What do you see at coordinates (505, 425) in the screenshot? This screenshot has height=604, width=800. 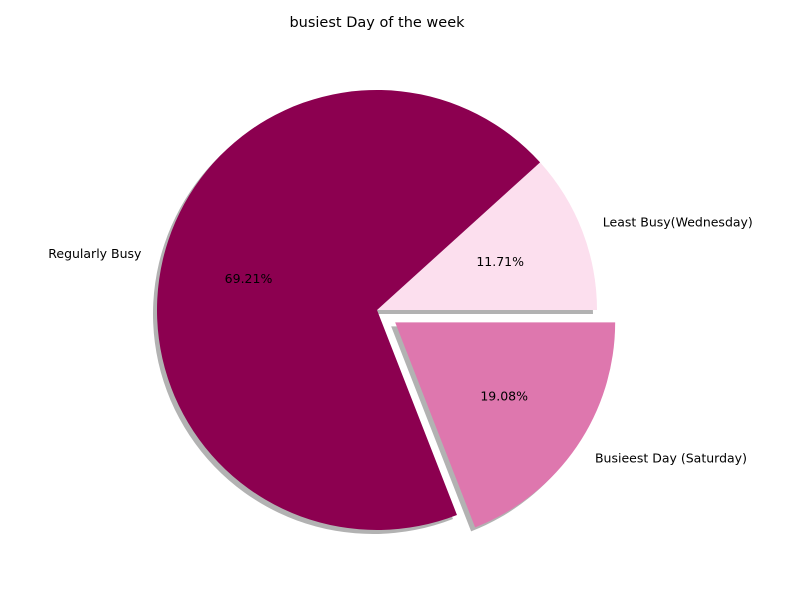 I see `pie-slice-busieest-day-saturday` at bounding box center [505, 425].